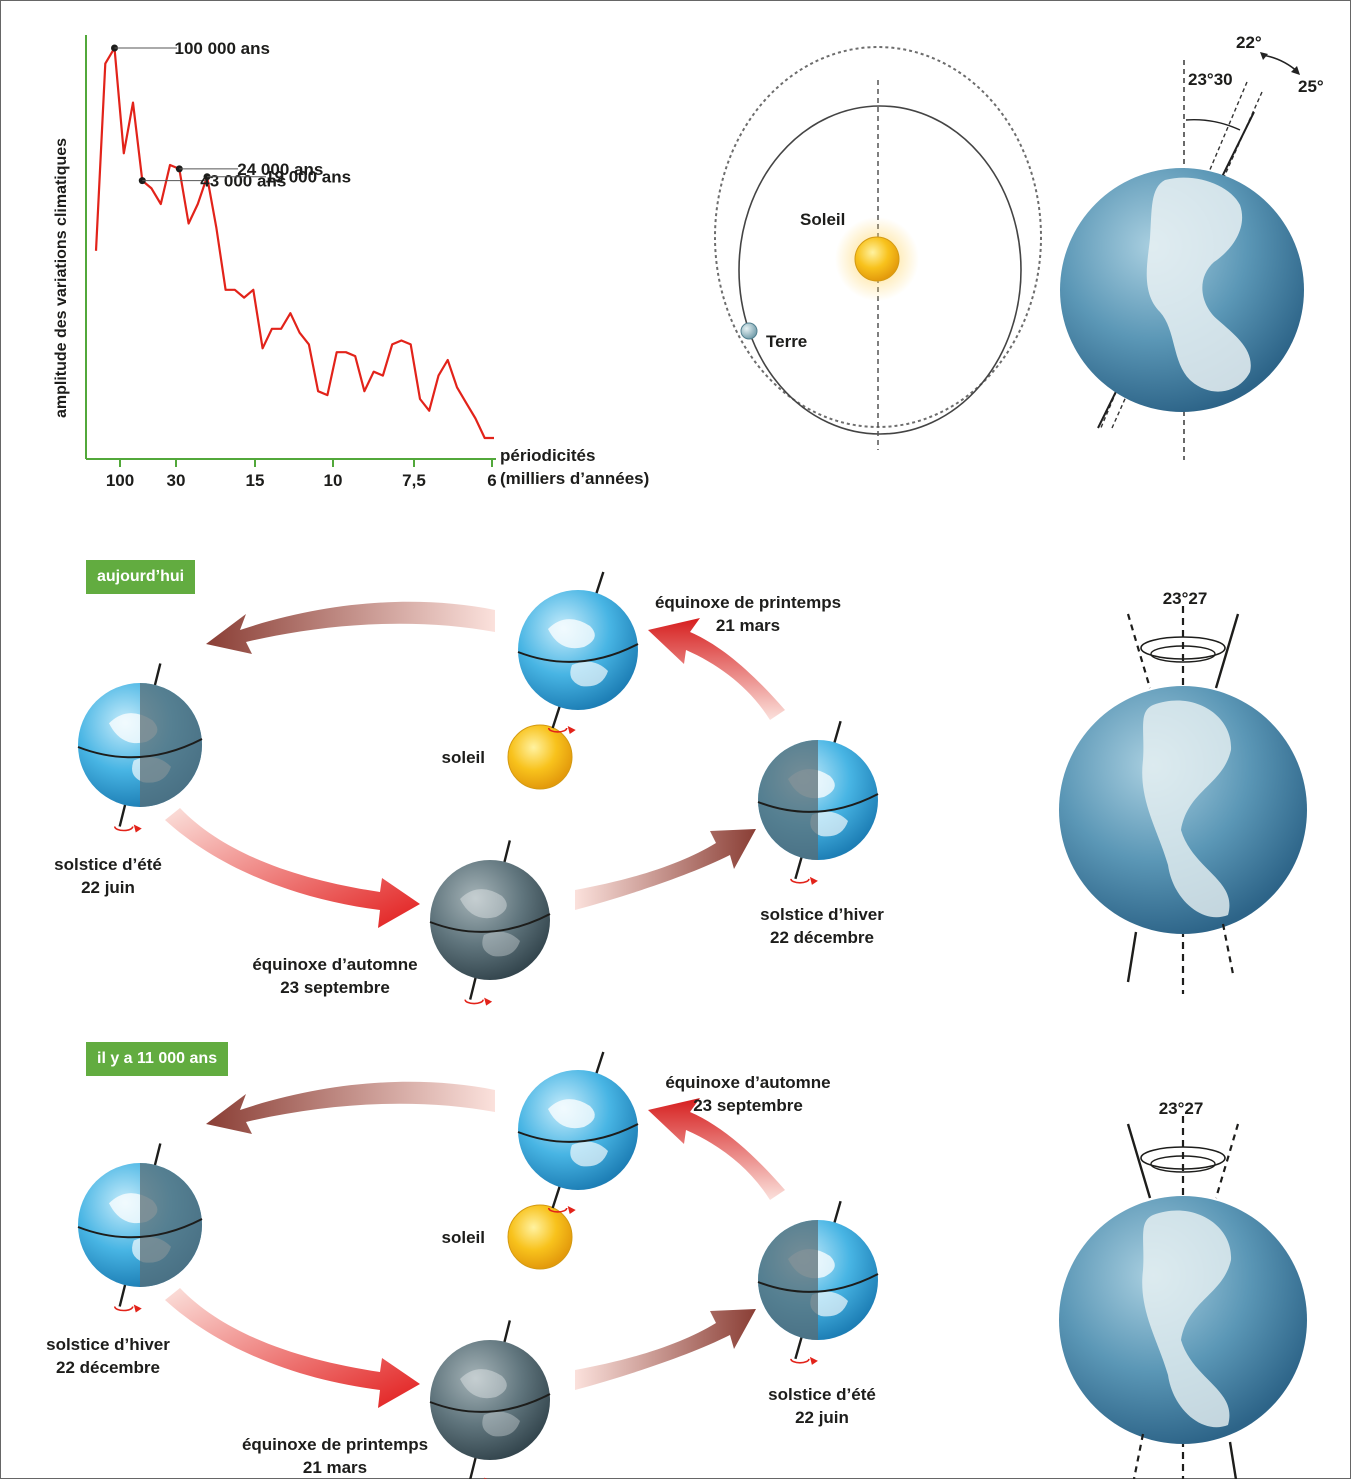  I want to click on earth-label: Terre, so click(786, 341).